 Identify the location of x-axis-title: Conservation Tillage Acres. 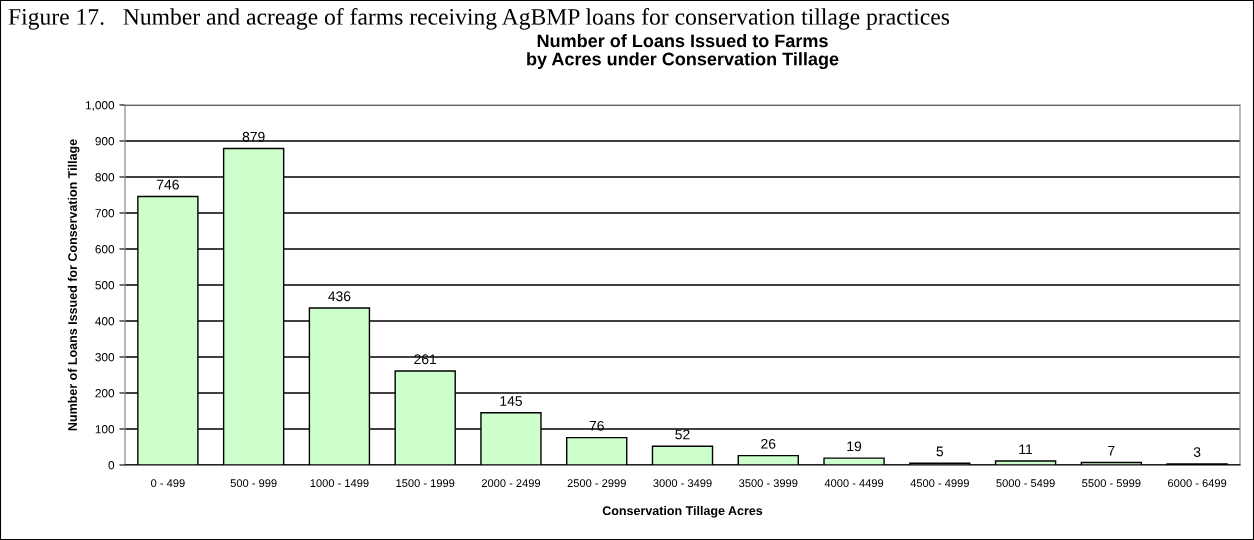
(682, 511).